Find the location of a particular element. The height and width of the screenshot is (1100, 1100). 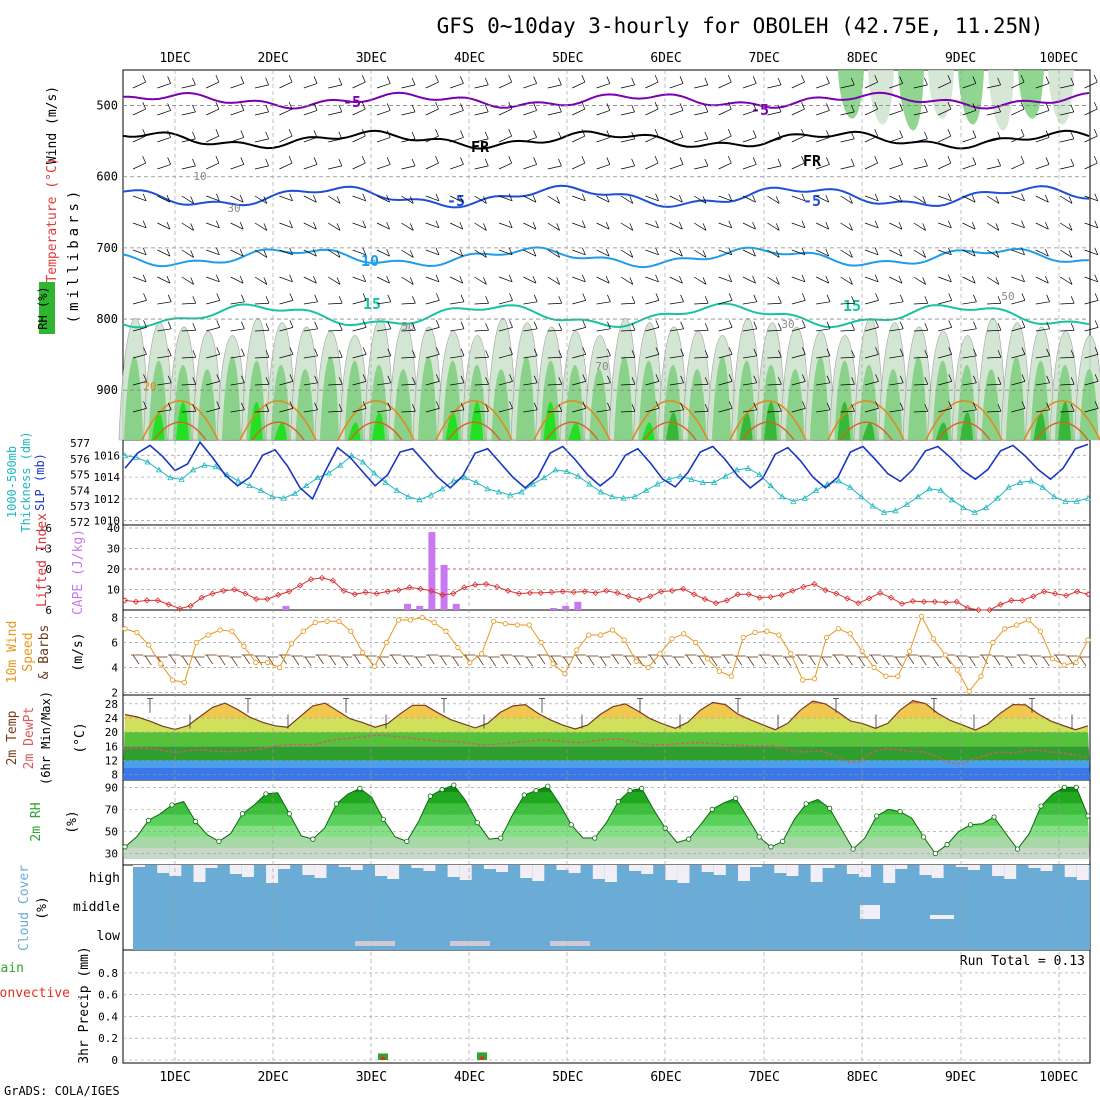

pressure-label-thickness: Thickness (dm) is located at coordinates (26, 481).